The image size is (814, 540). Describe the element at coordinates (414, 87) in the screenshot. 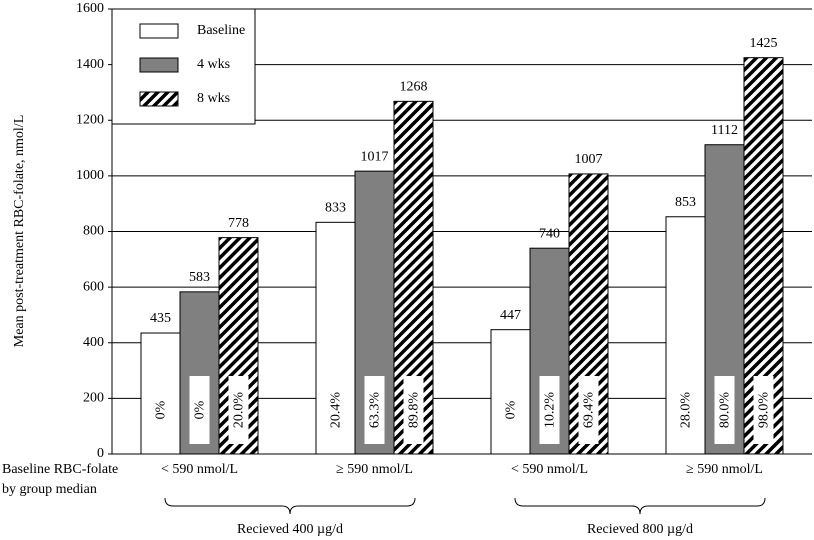

I see `value-label: 1268` at that location.